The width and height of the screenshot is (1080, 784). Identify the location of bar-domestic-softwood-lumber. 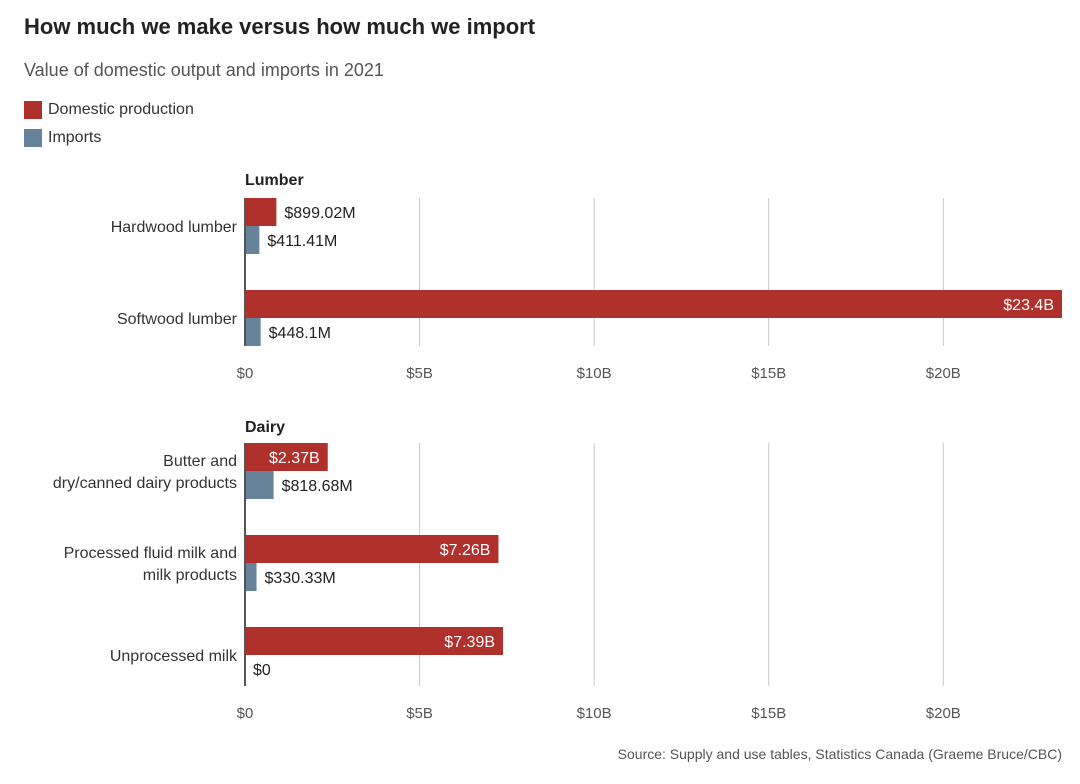
(653, 304).